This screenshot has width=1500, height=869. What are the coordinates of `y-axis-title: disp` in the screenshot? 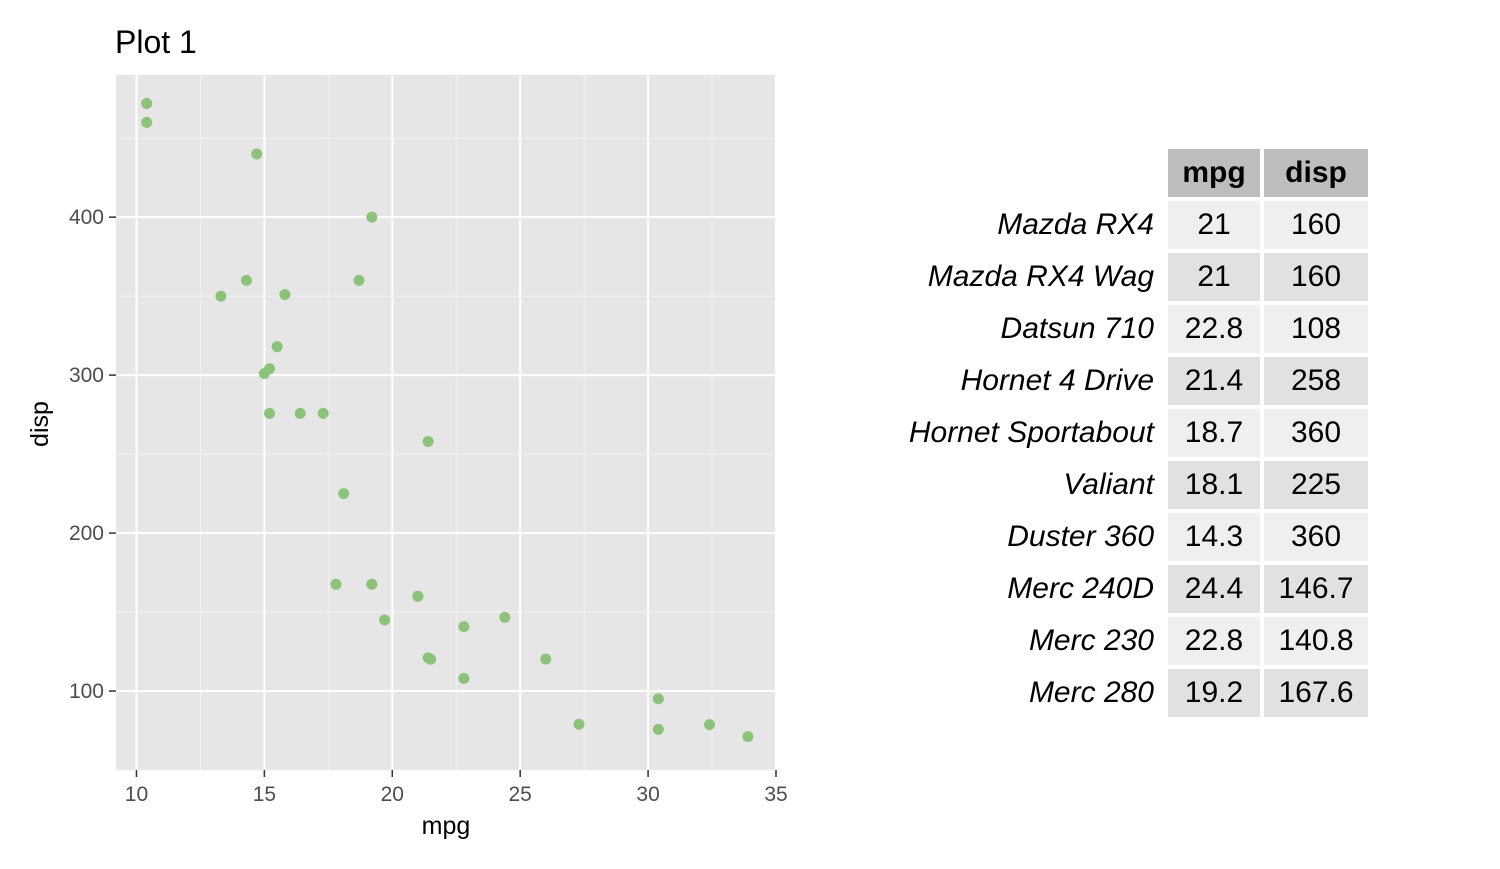 It's located at (40, 424).